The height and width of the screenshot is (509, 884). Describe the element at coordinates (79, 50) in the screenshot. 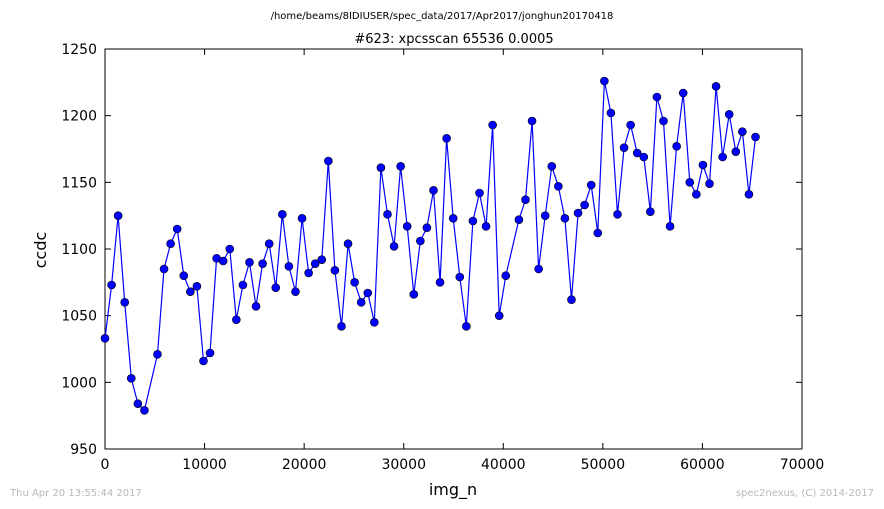

I see `y-tick-label: 1250` at that location.